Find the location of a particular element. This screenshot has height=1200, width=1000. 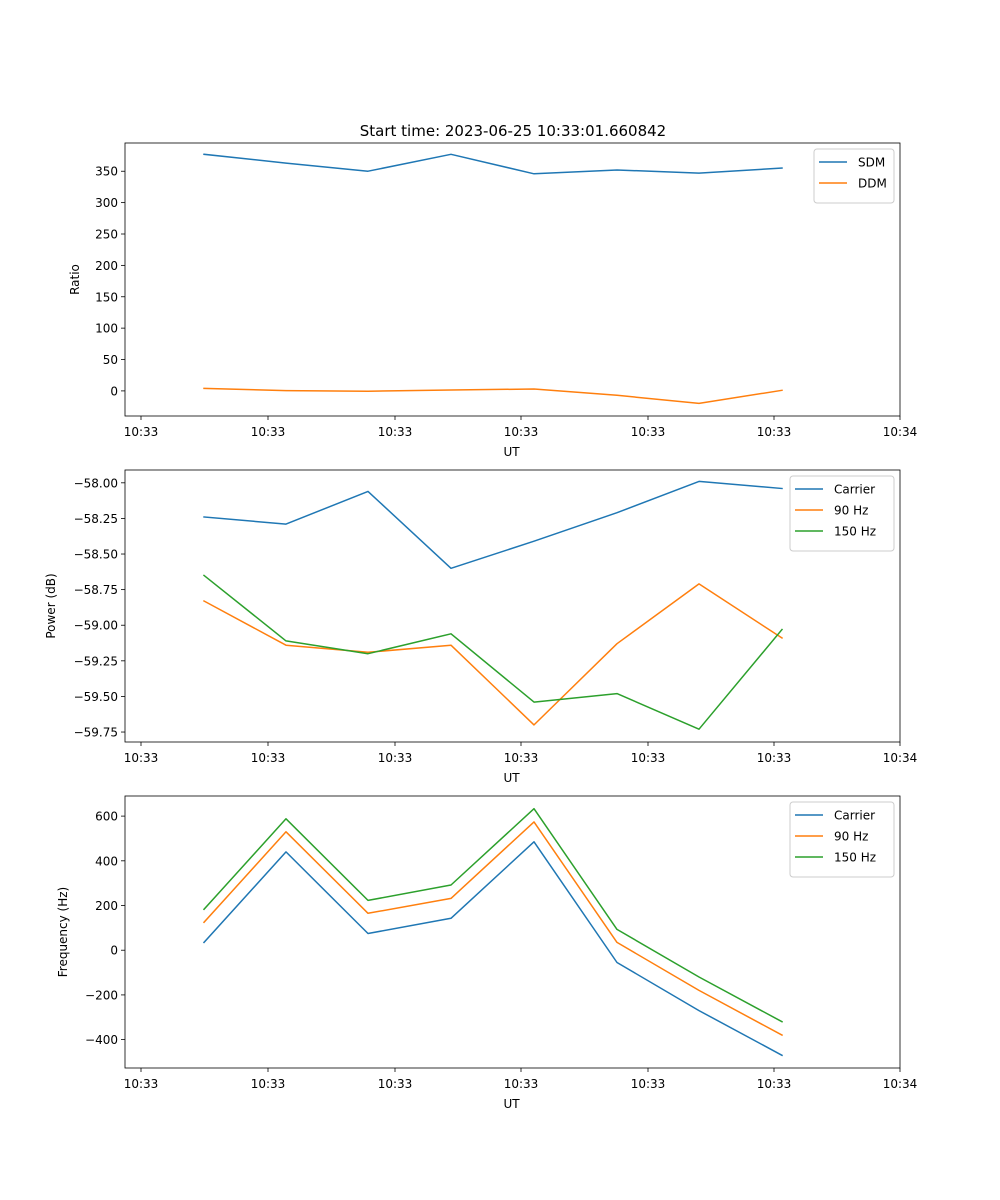

y-tick-label: 50 is located at coordinates (110, 360).